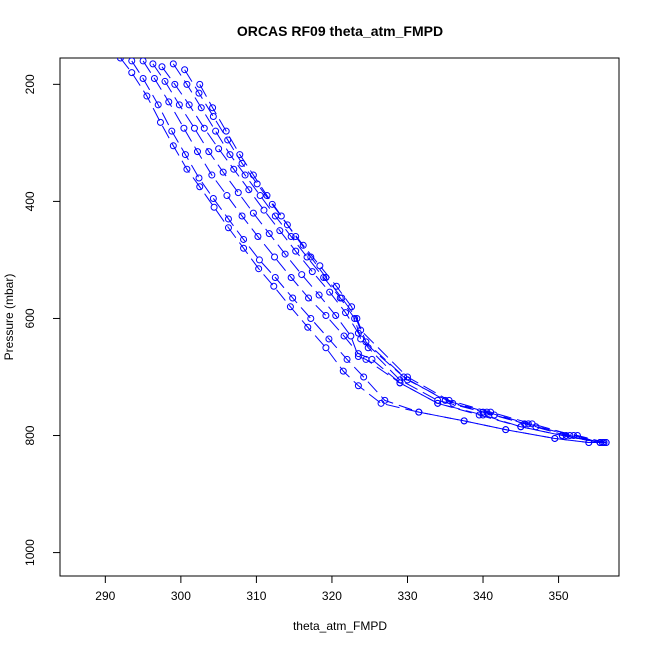 Image resolution: width=650 pixels, height=650 pixels. I want to click on x-tick-label: 340, so click(483, 596).